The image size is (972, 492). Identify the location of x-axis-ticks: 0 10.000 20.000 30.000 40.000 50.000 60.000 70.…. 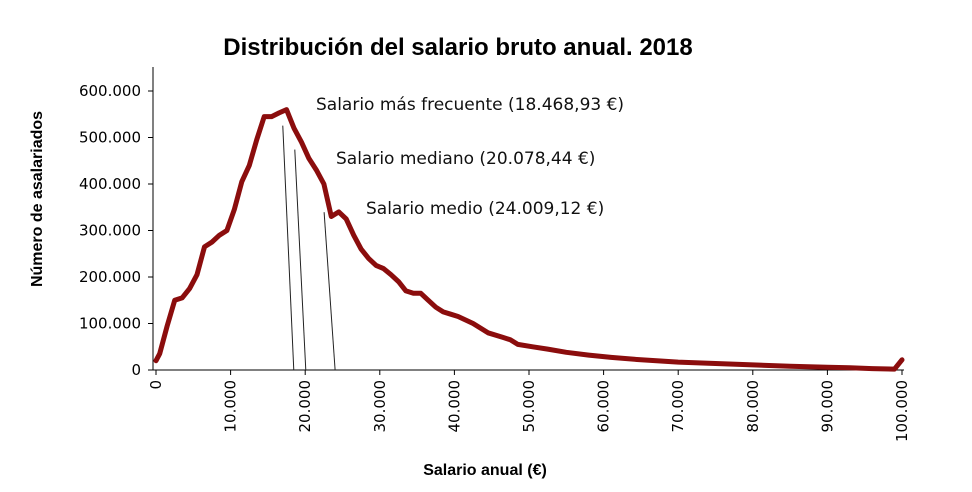
(529, 406).